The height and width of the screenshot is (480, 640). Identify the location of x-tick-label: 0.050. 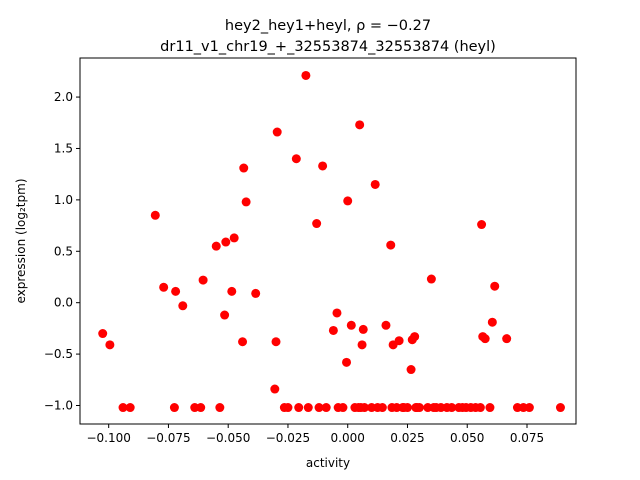
(467, 438).